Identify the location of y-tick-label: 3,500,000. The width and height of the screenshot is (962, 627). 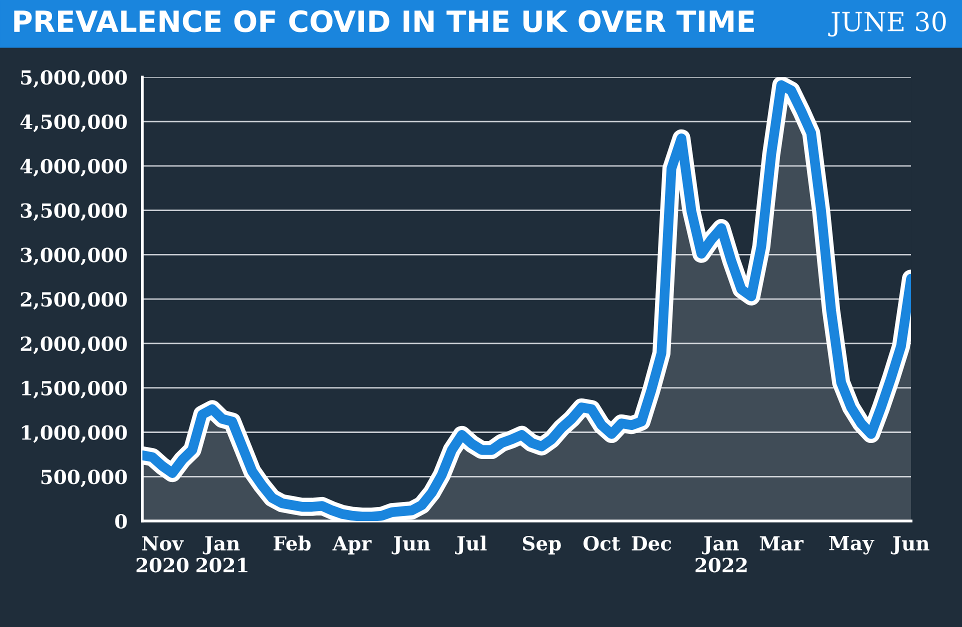
(73, 212).